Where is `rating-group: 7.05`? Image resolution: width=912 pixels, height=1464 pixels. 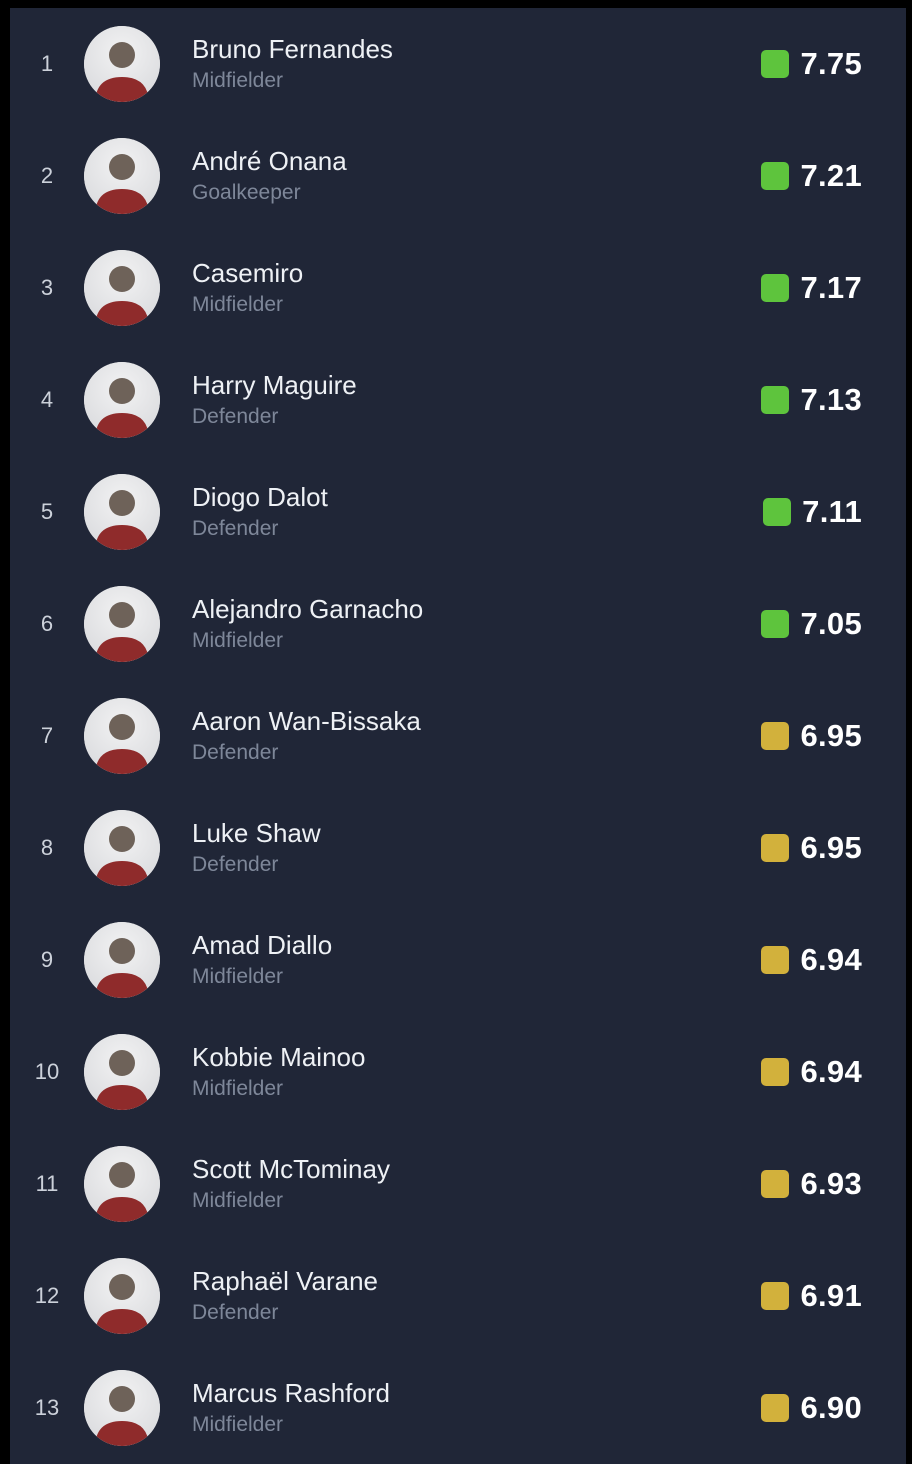 rating-group: 7.05 is located at coordinates (833, 624).